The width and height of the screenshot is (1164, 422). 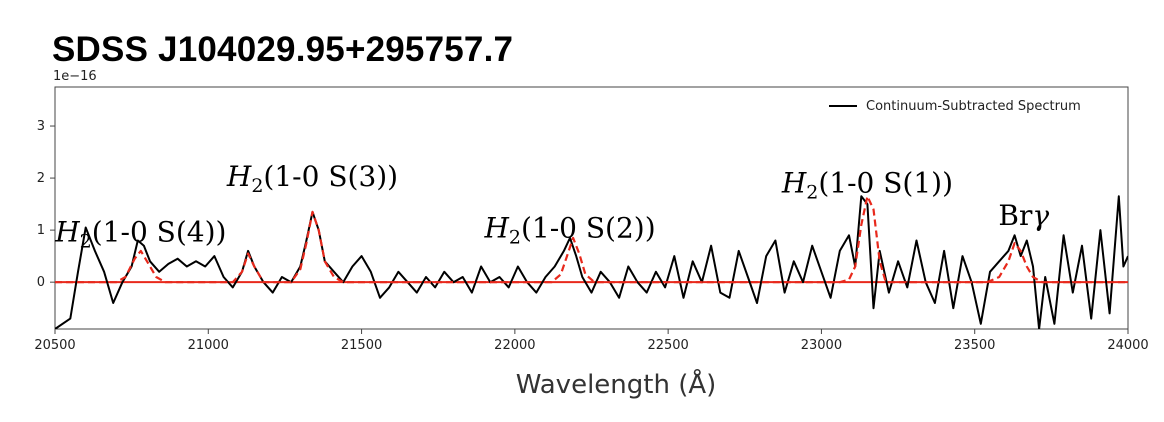 What do you see at coordinates (821, 345) in the screenshot?
I see `x-tick-label: 23000` at bounding box center [821, 345].